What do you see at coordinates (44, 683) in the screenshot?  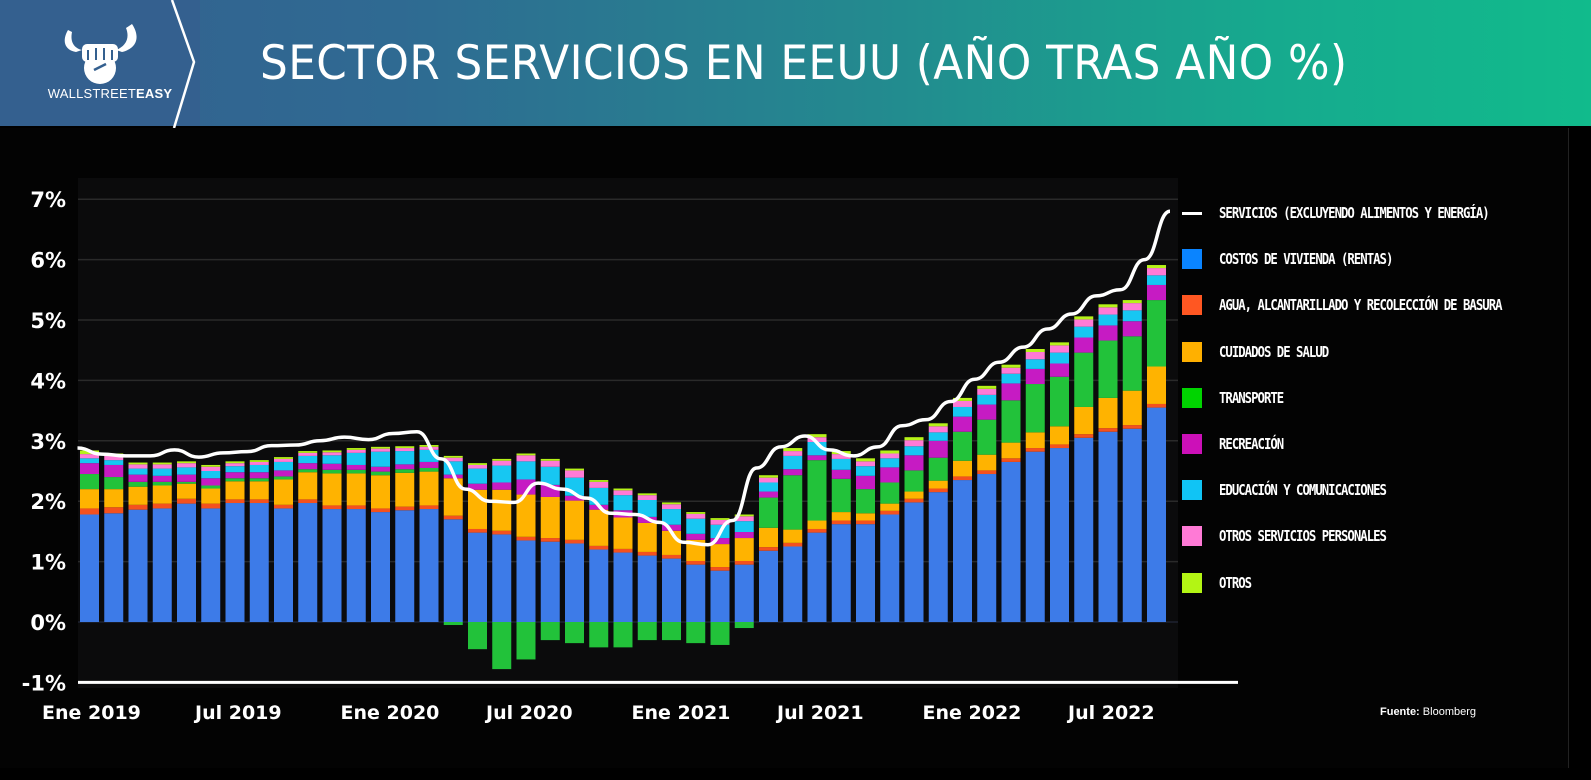 I see `y-tick-label: -1%` at bounding box center [44, 683].